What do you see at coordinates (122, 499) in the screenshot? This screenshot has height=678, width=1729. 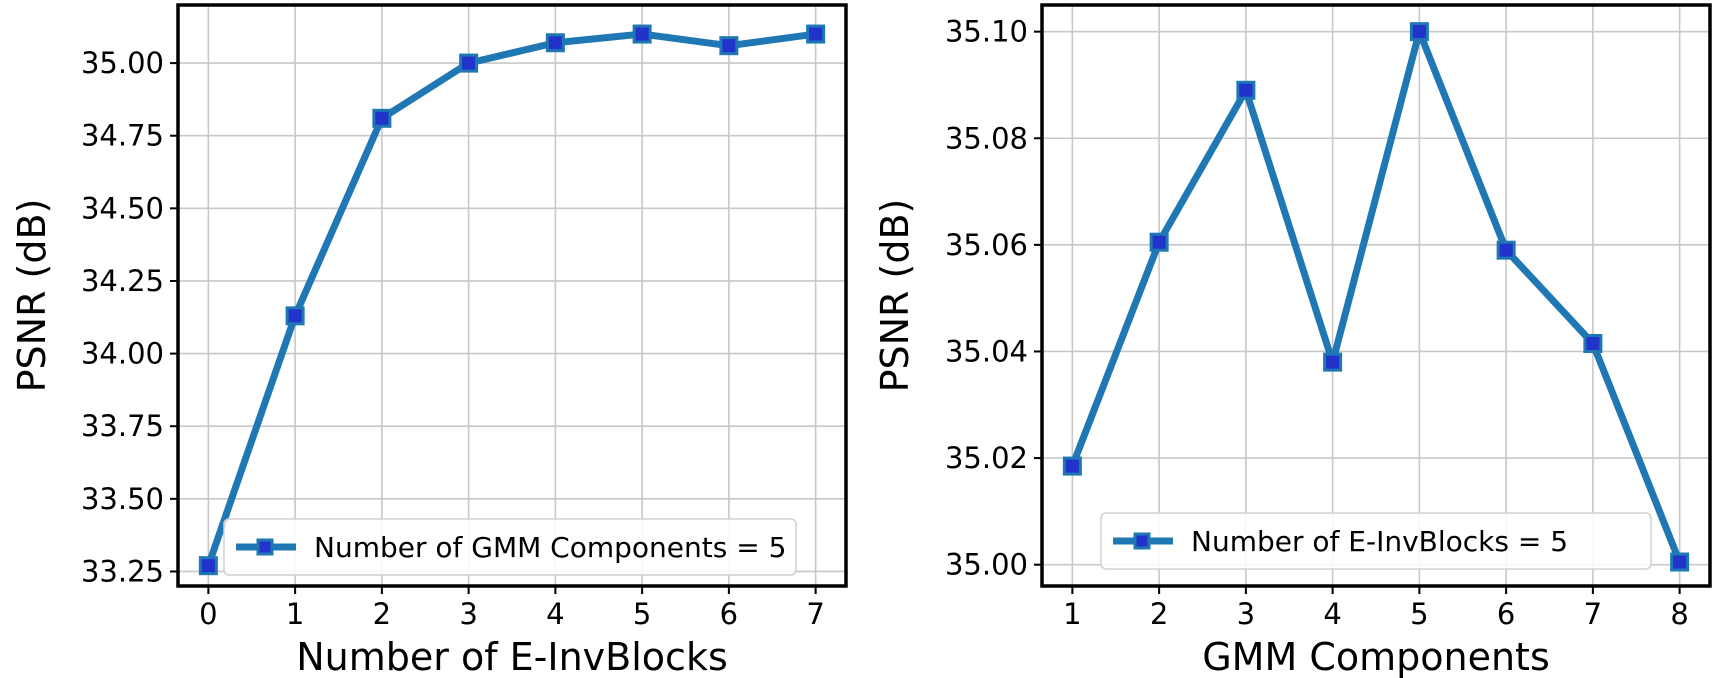 I see `y-tick-label: 33.50` at bounding box center [122, 499].